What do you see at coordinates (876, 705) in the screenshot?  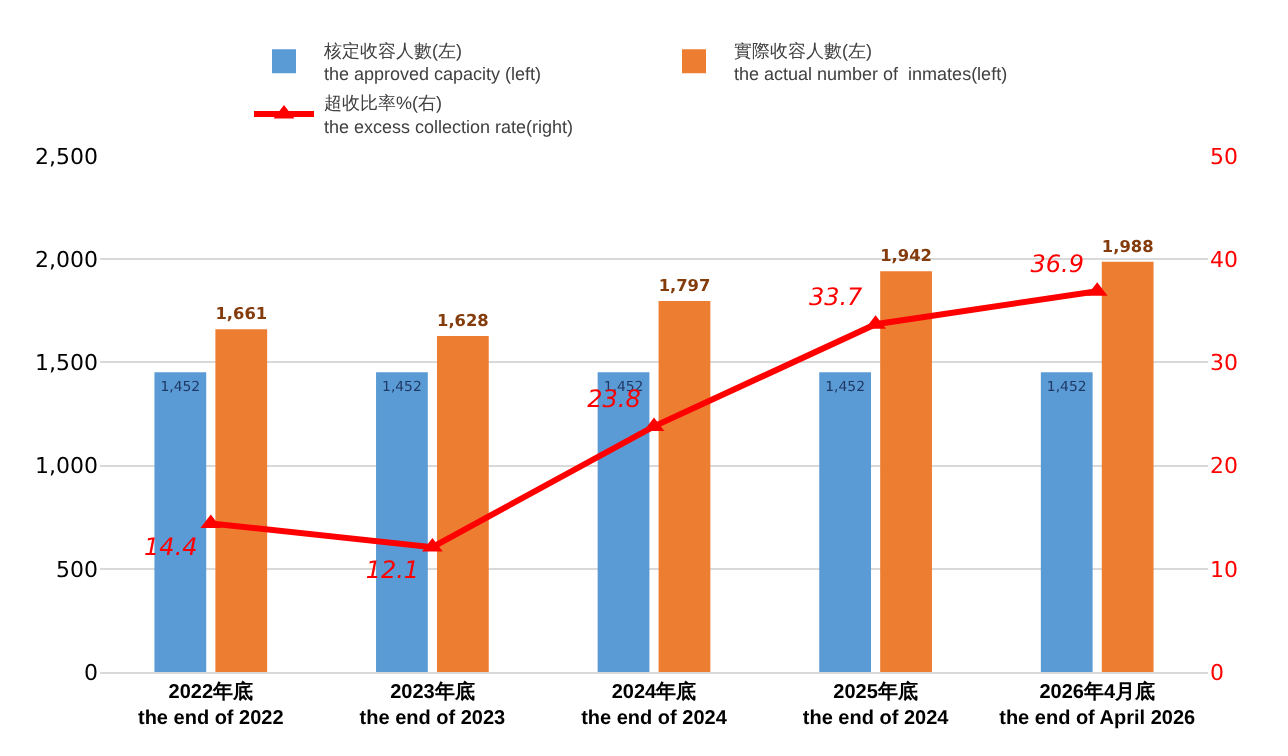 I see `x-tick-label: 2025年底 the end of 2024` at bounding box center [876, 705].